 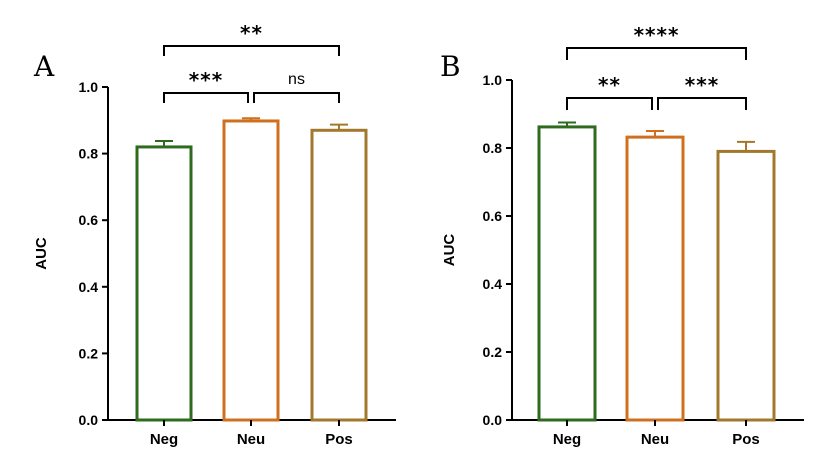 What do you see at coordinates (296, 79) in the screenshot?
I see `significance-label: ns` at bounding box center [296, 79].